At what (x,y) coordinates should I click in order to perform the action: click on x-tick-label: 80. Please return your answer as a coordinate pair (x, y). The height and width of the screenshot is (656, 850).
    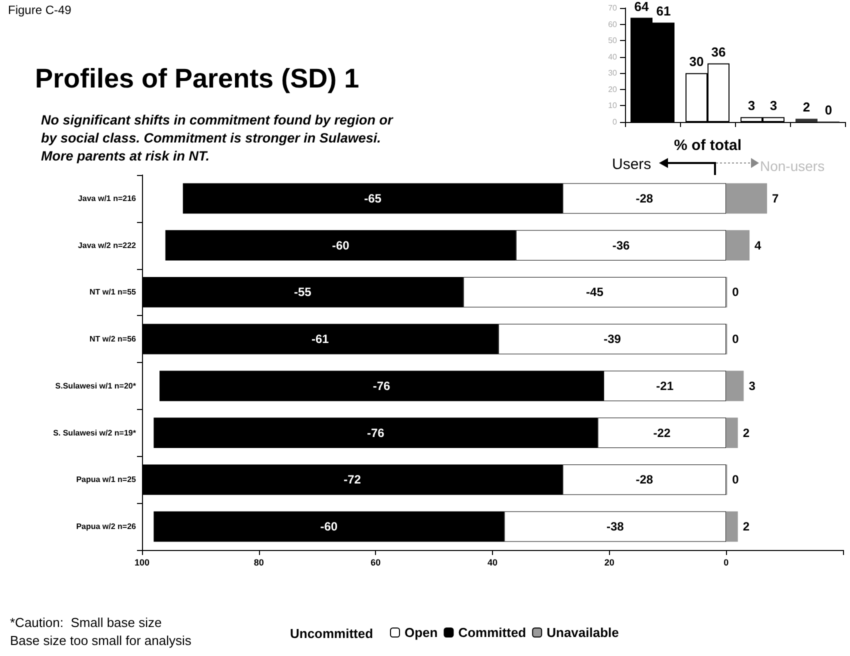
    Looking at the image, I should click on (259, 563).